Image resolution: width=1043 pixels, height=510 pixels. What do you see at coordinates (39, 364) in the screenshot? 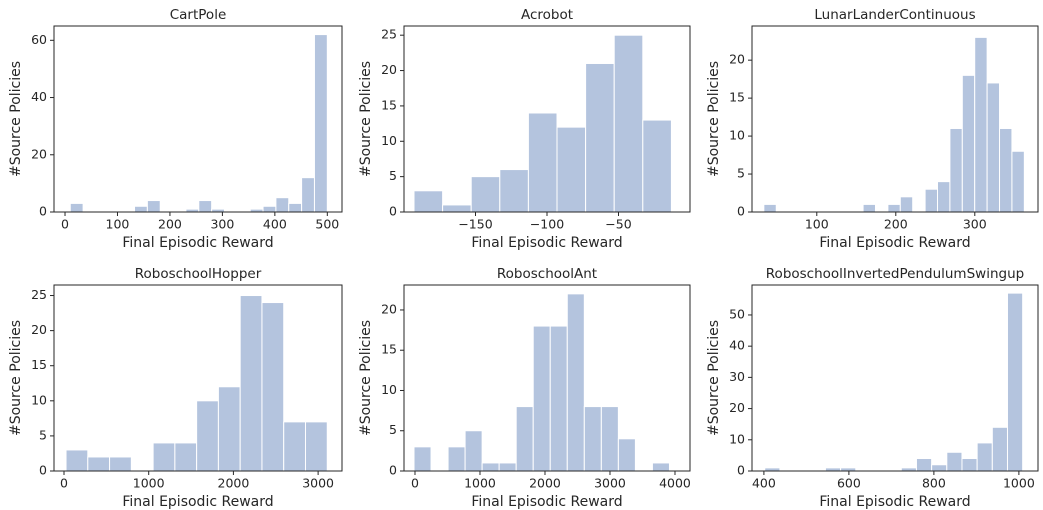
I see `y-tick-label: 15` at bounding box center [39, 364].